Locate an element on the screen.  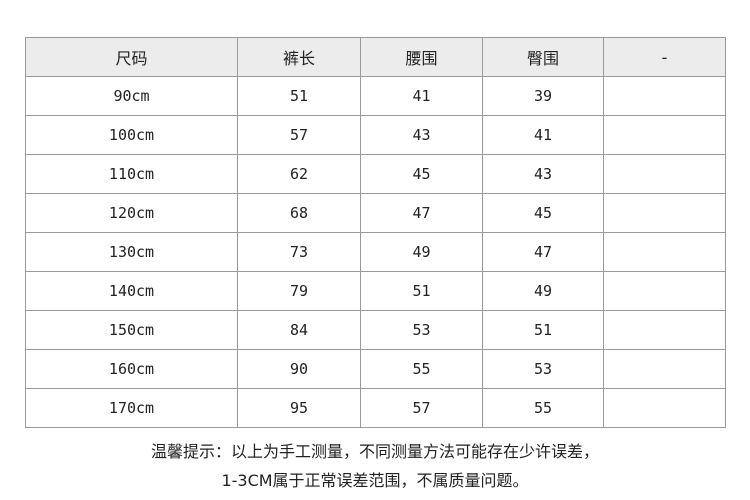
table-row: 90cm 51 41 39 is located at coordinates (375, 96).